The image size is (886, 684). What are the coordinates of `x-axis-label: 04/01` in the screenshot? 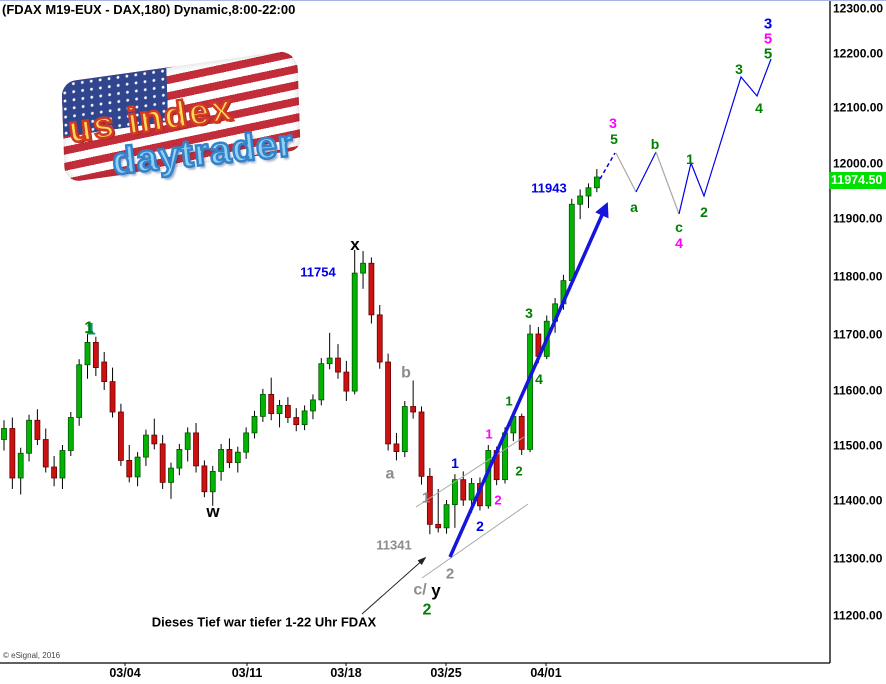 It's located at (545, 673).